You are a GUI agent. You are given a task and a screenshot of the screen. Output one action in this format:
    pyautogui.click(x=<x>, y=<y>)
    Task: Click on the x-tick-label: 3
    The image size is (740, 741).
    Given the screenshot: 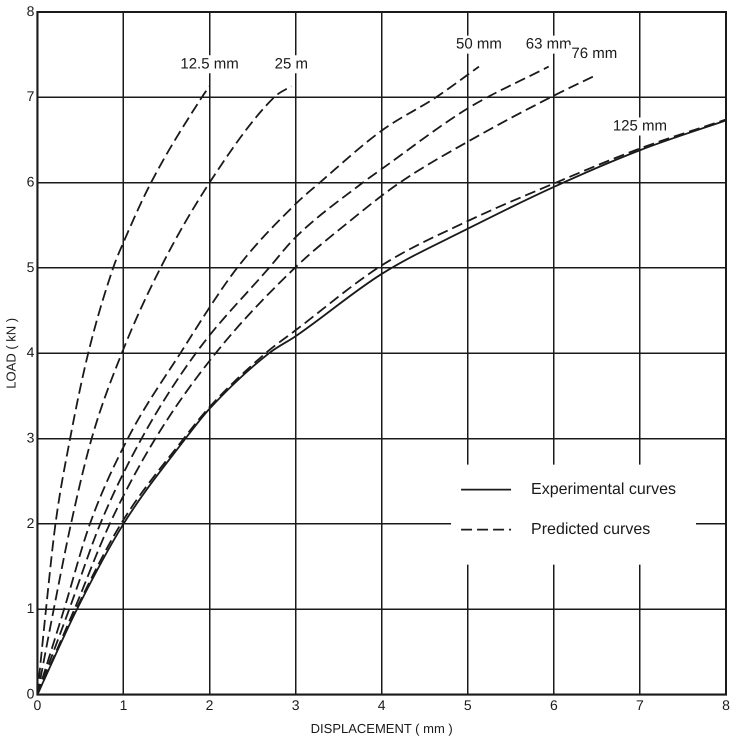 What is the action you would take?
    pyautogui.click(x=296, y=704)
    